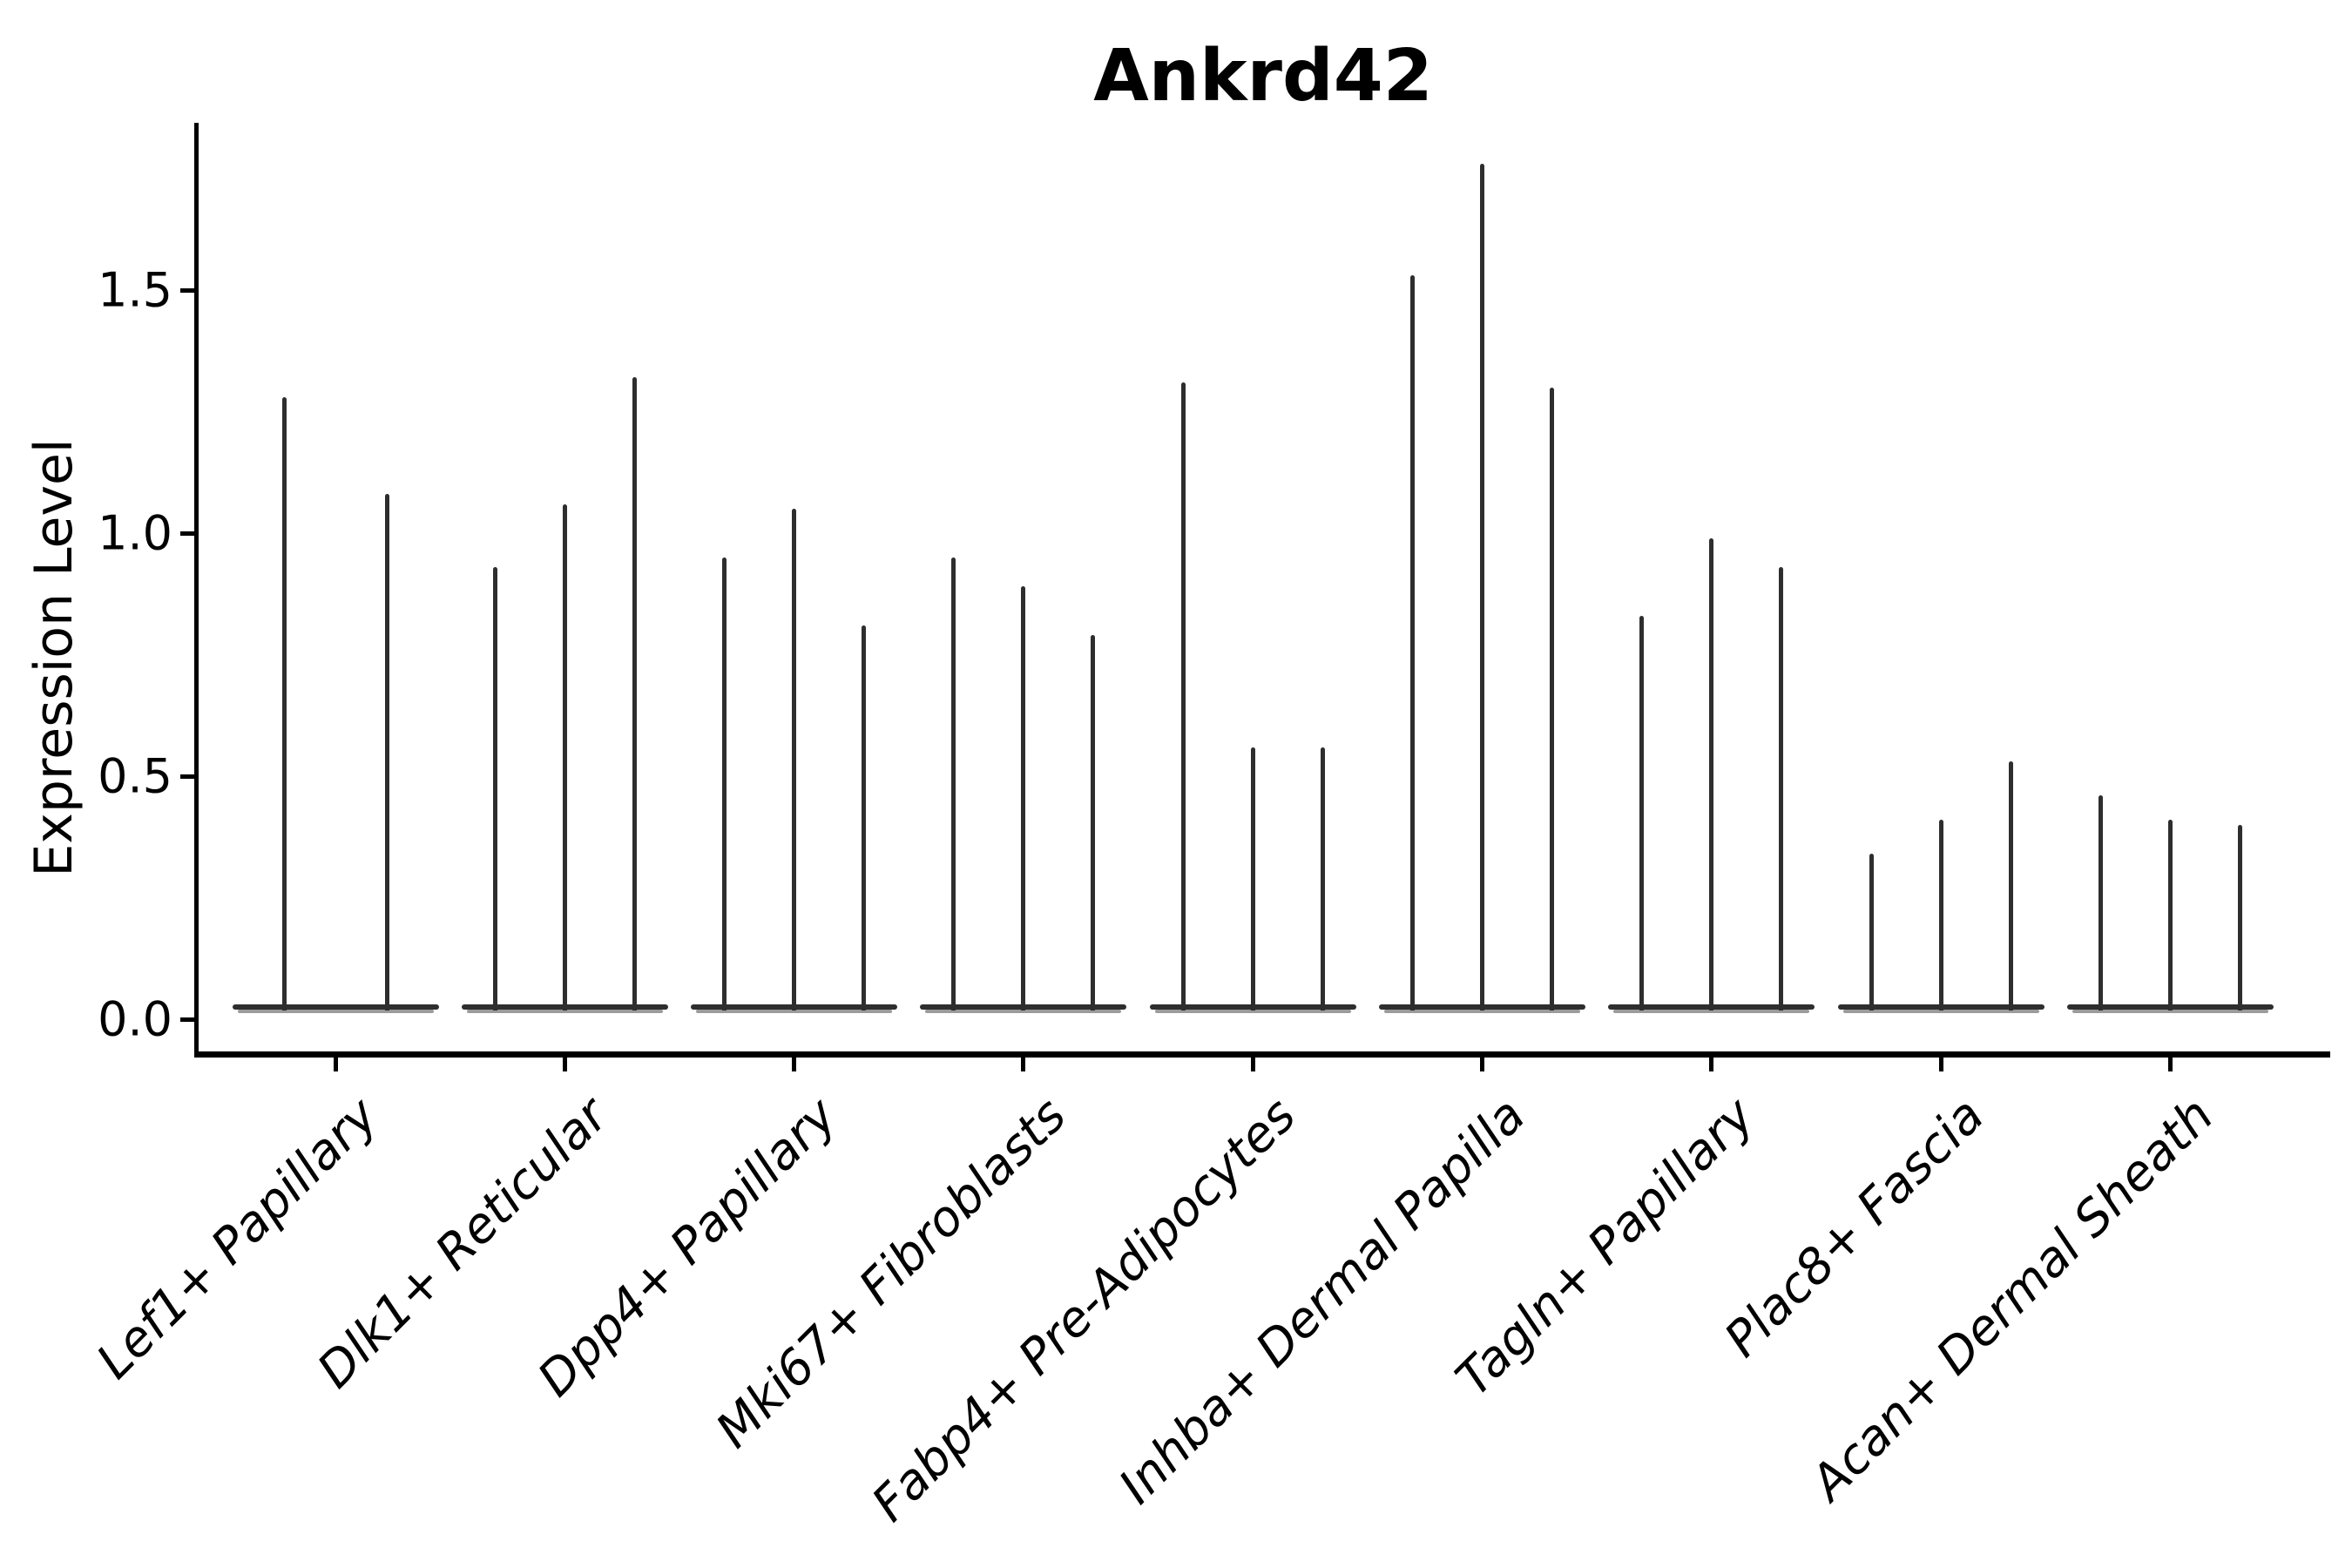 This screenshot has height=1568, width=2352. Describe the element at coordinates (2012, 1299) in the screenshot. I see `x-tick-label: Acan+ Dermal Sheath` at that location.